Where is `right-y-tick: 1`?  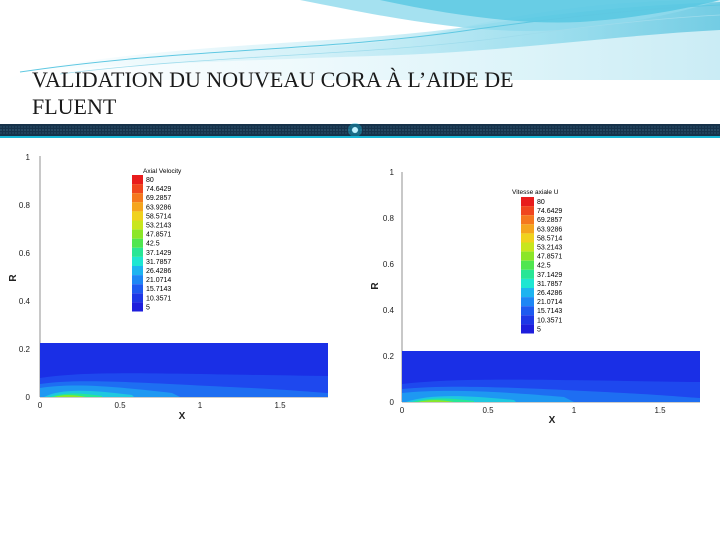 right-y-tick: 1 is located at coordinates (392, 172).